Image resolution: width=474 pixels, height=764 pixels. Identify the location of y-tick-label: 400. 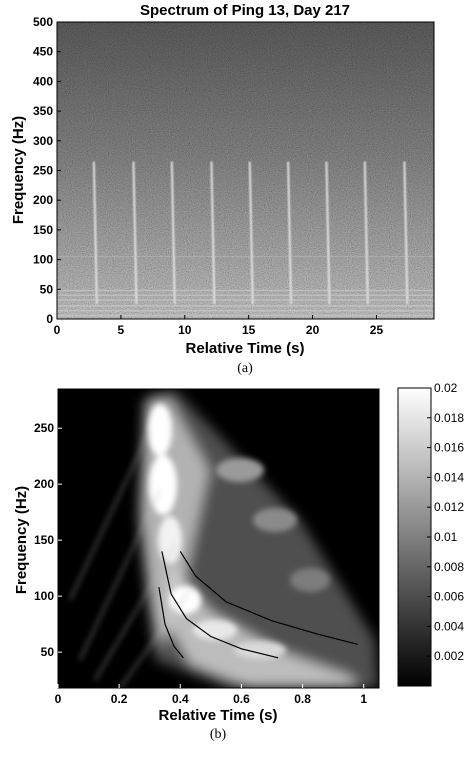
(43, 81).